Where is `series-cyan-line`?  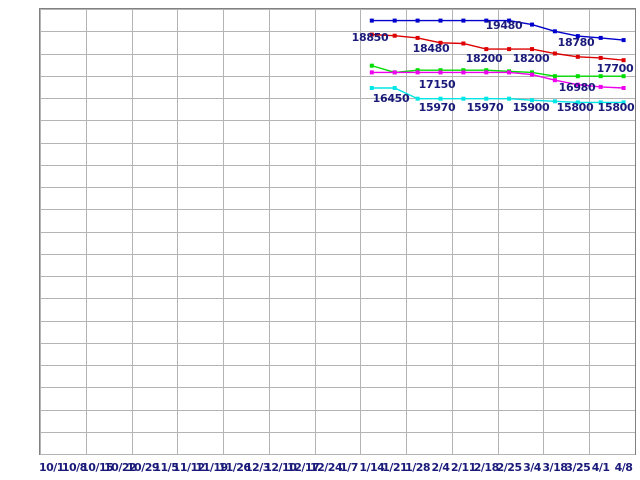
series-cyan-line is located at coordinates (497, 95).